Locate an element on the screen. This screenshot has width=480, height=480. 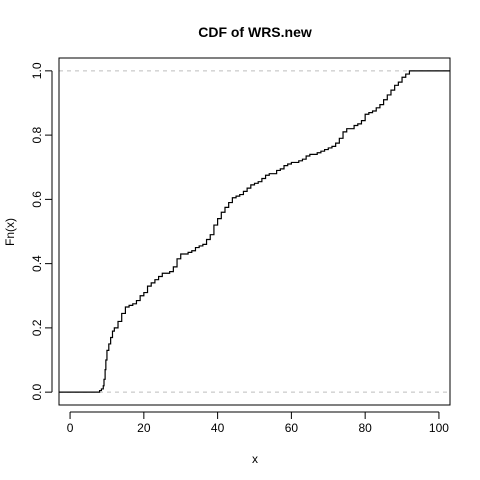
x-tick-label: 20 is located at coordinates (144, 428).